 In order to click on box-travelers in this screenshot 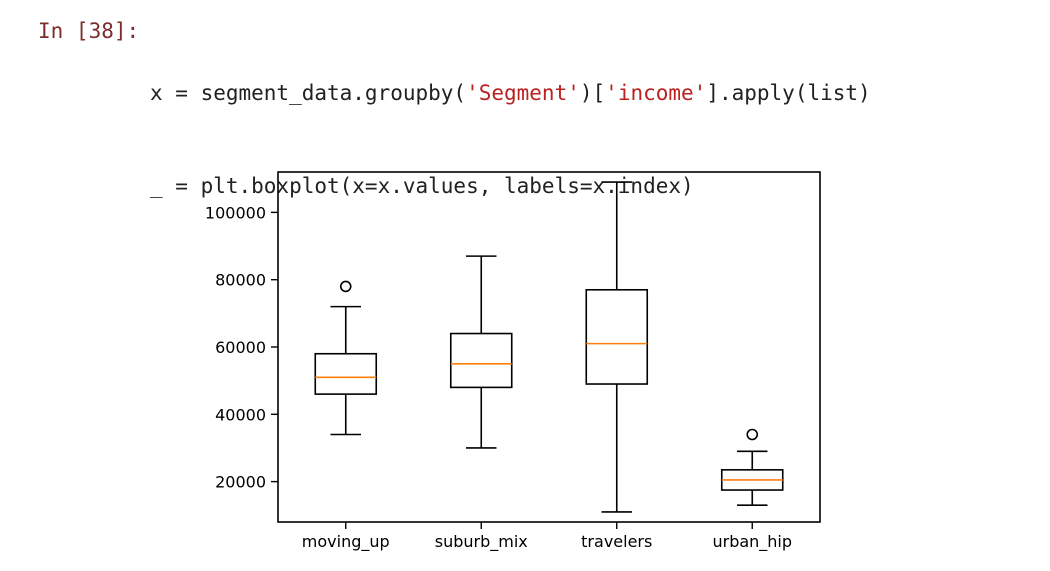, I will do `click(617, 336)`.